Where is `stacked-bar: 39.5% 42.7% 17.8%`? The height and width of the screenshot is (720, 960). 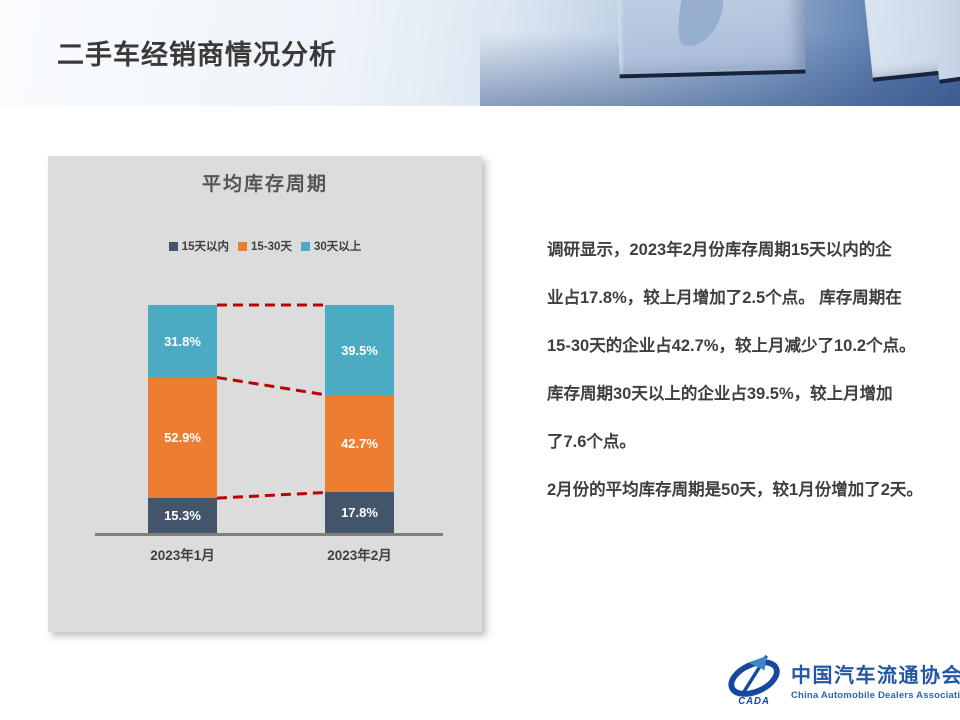 stacked-bar: 39.5% 42.7% 17.8% is located at coordinates (359, 419).